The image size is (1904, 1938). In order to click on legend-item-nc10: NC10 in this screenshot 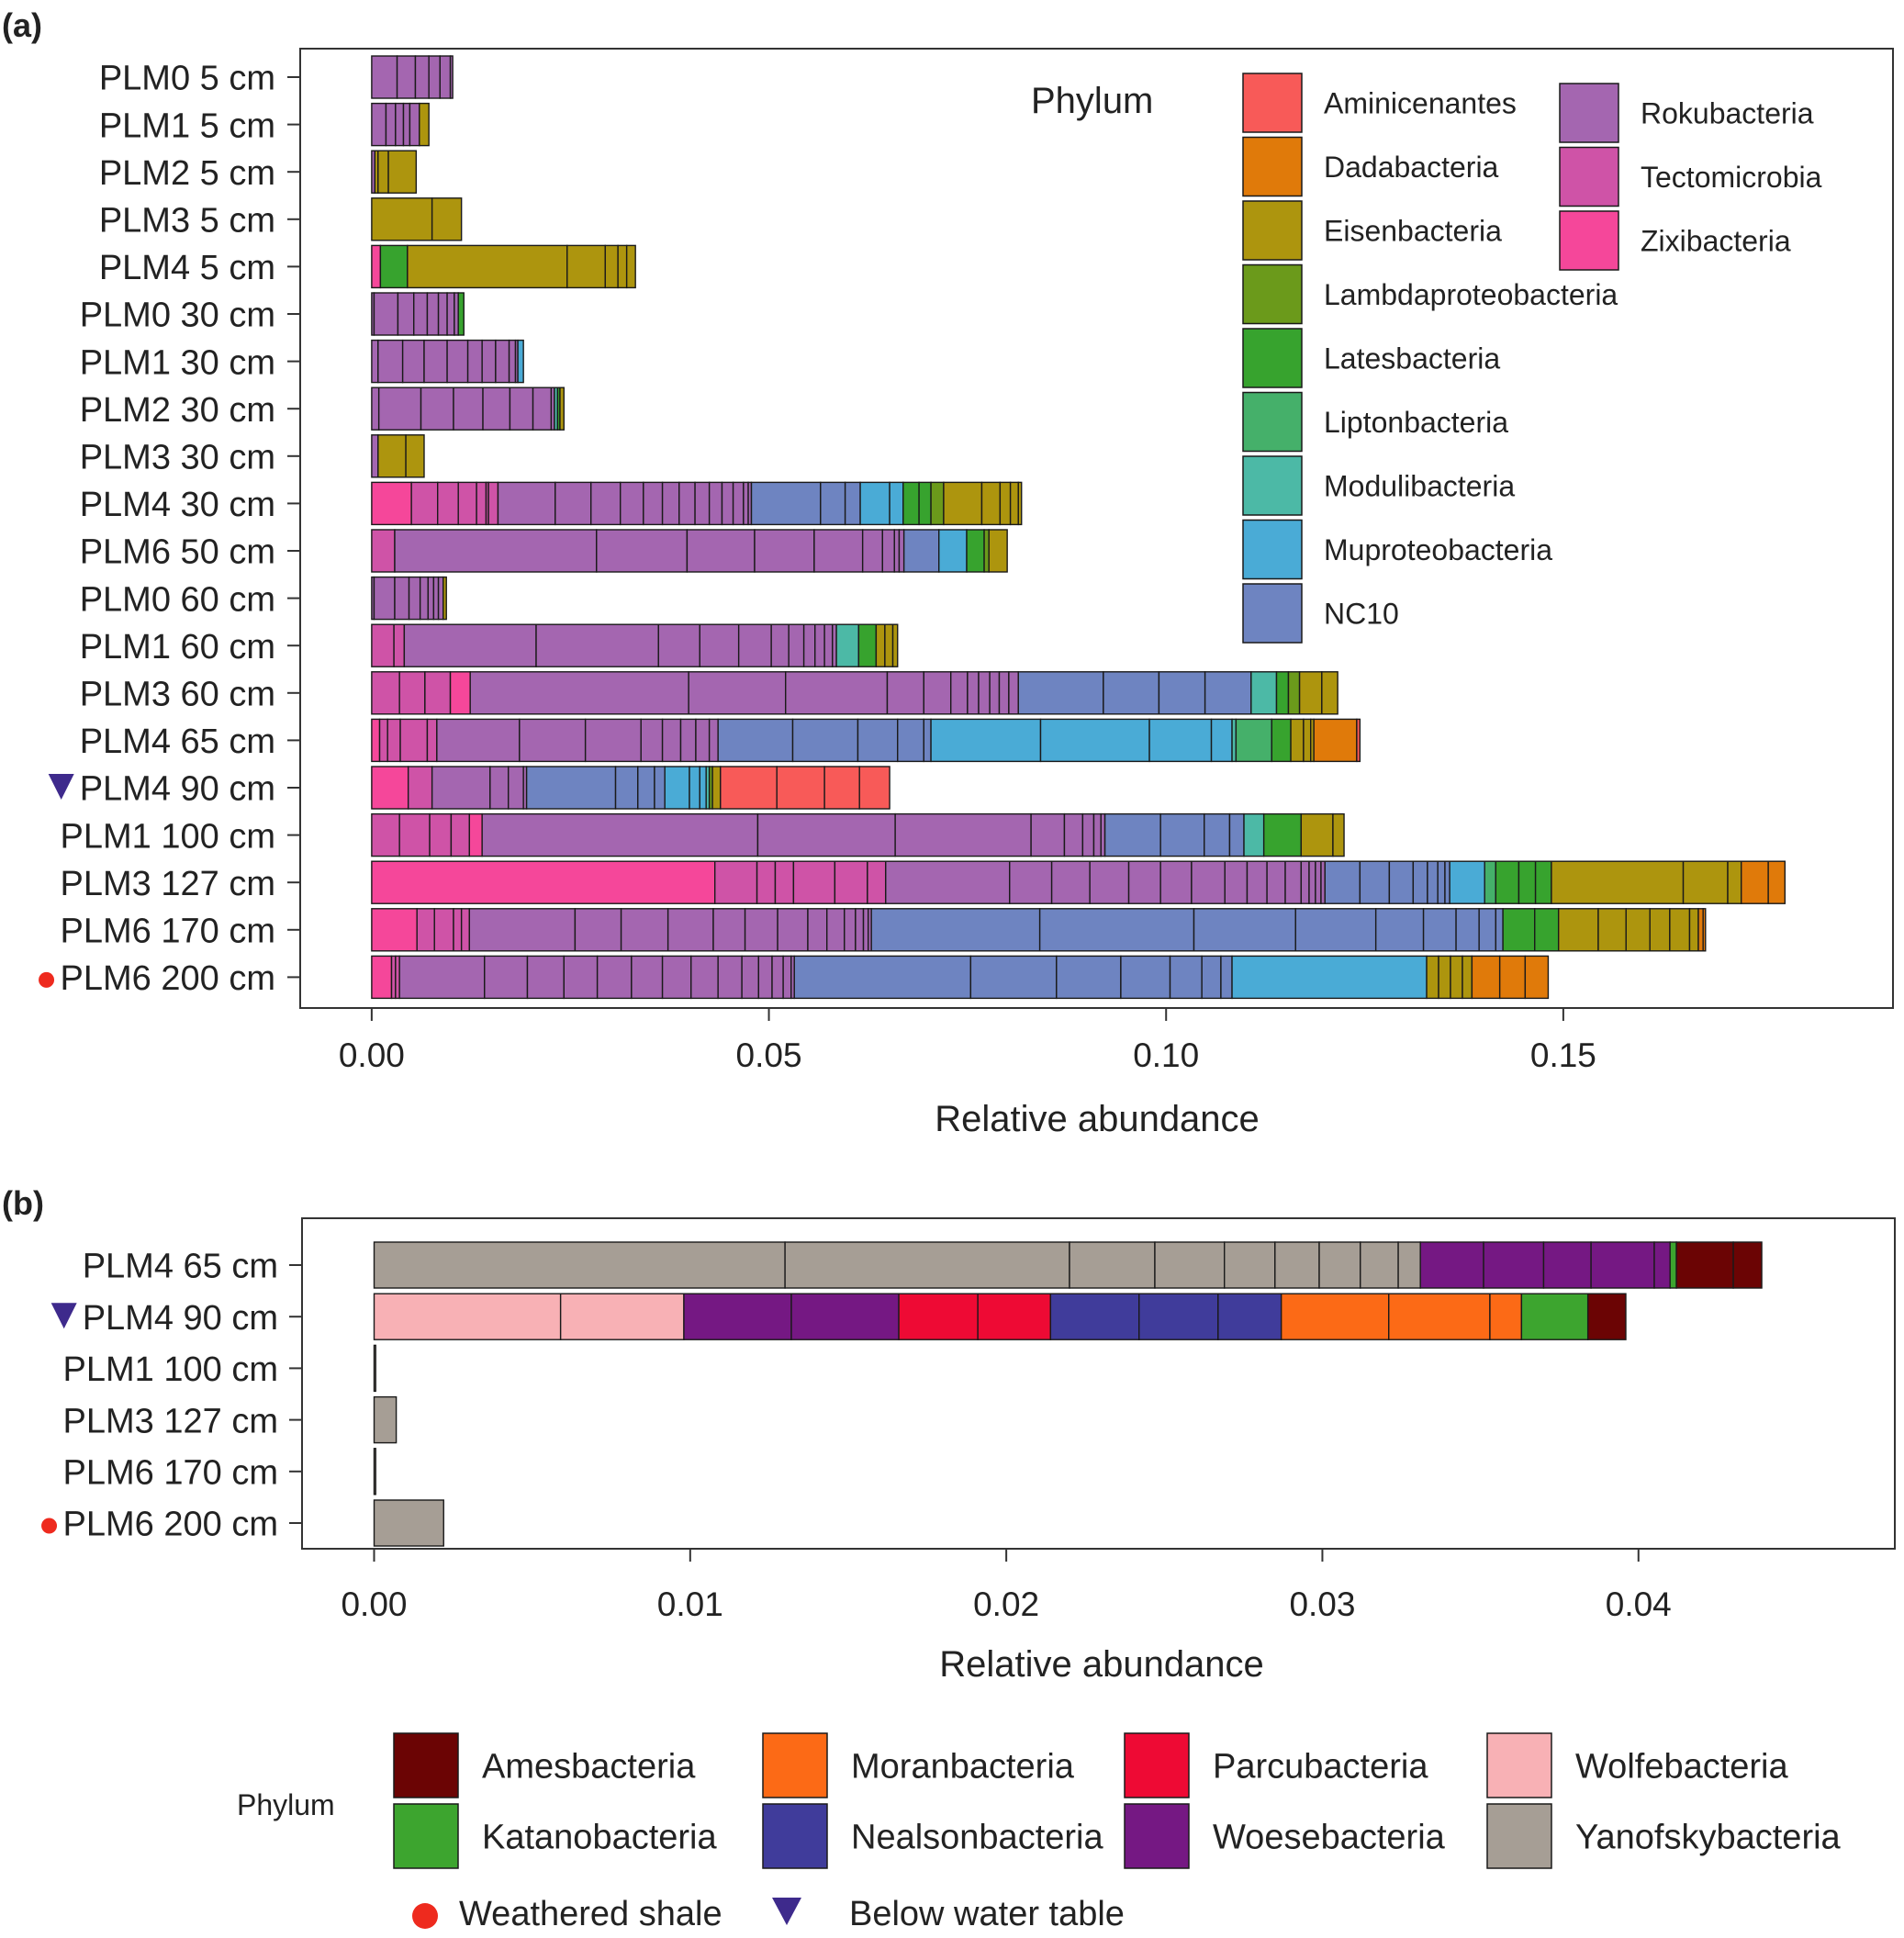, I will do `click(1320, 614)`.